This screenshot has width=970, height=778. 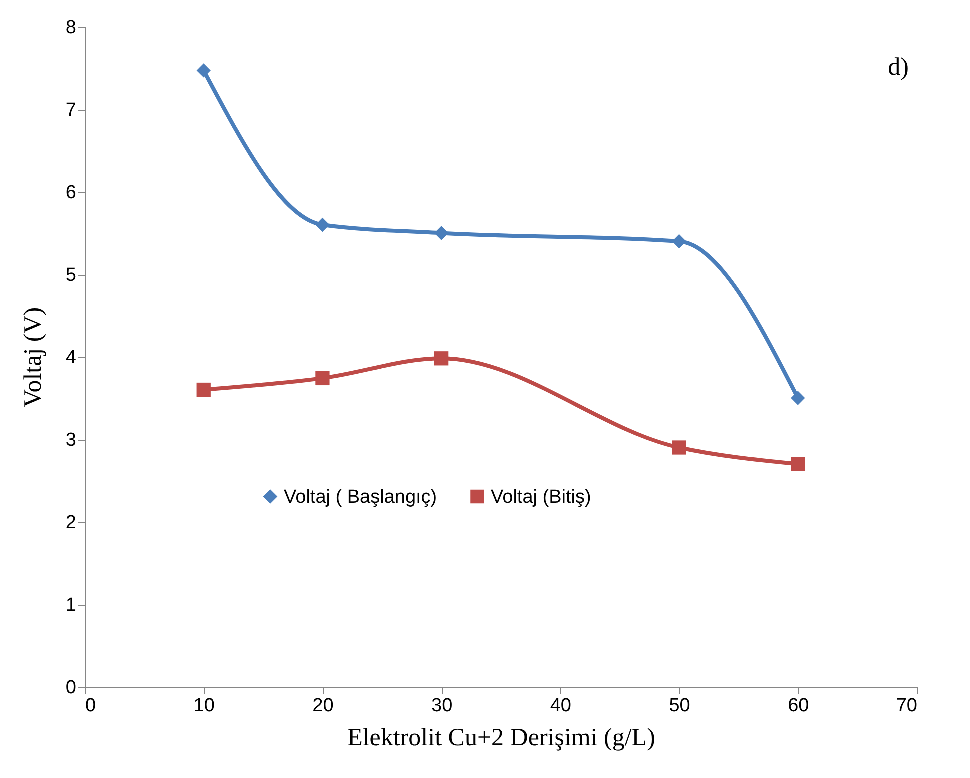 I want to click on y-tick-label: 8, so click(x=71, y=28).